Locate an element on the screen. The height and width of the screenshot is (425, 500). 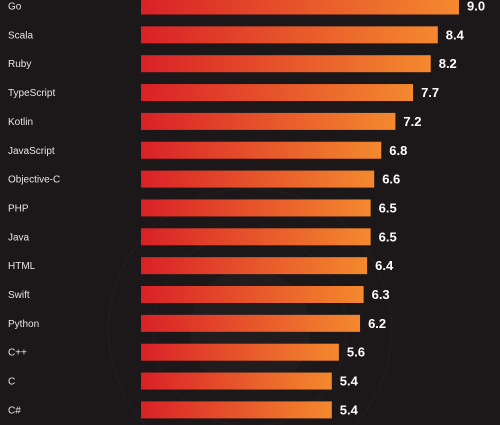
category-label: Swift is located at coordinates (19, 295).